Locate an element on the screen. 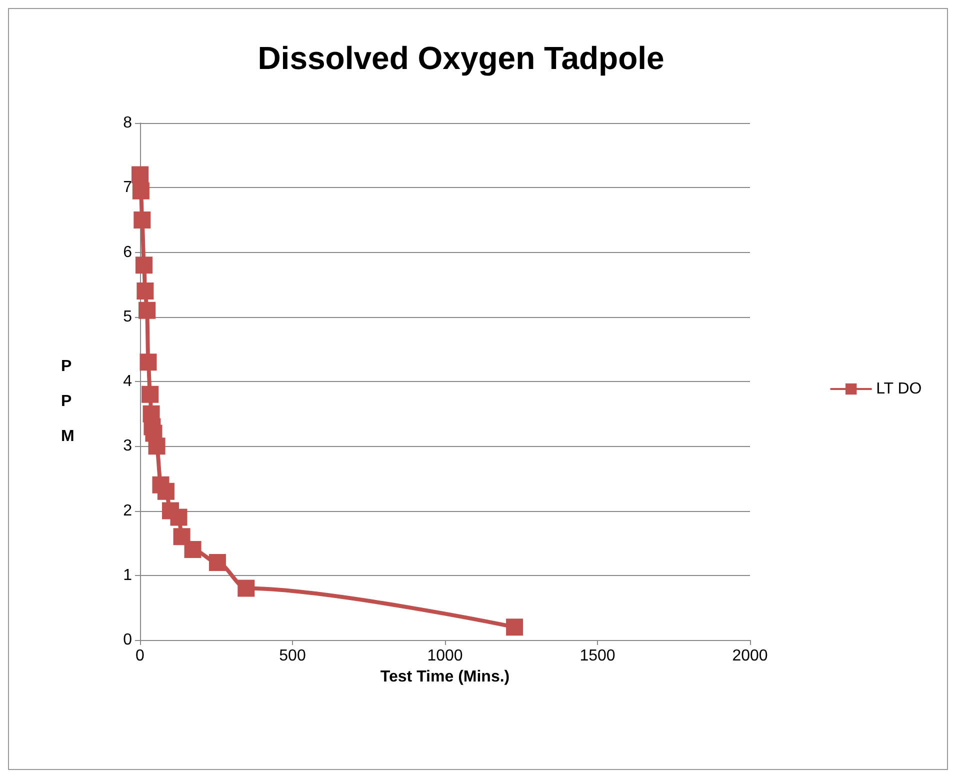 Image resolution: width=958 pixels, height=780 pixels. x-tick-label: 1000 is located at coordinates (445, 656).